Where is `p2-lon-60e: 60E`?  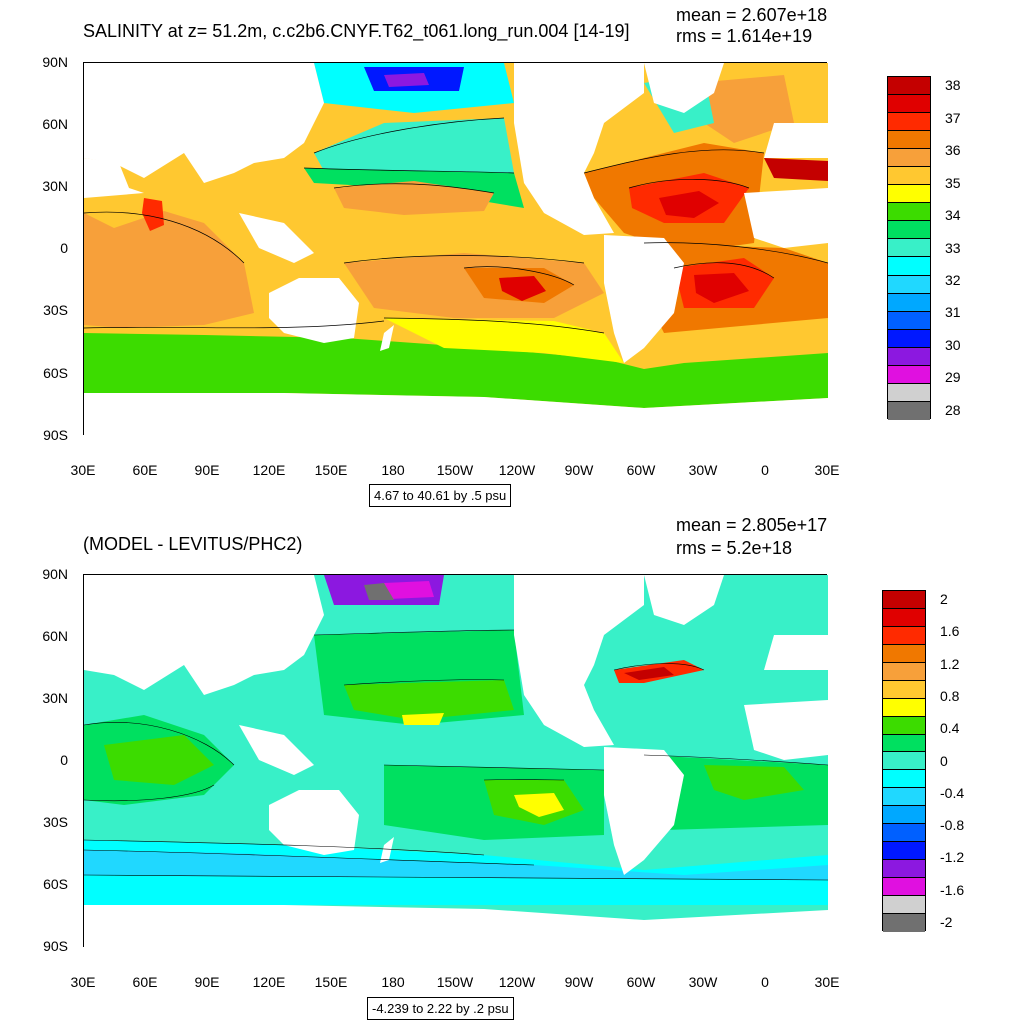
p2-lon-60e: 60E is located at coordinates (145, 982).